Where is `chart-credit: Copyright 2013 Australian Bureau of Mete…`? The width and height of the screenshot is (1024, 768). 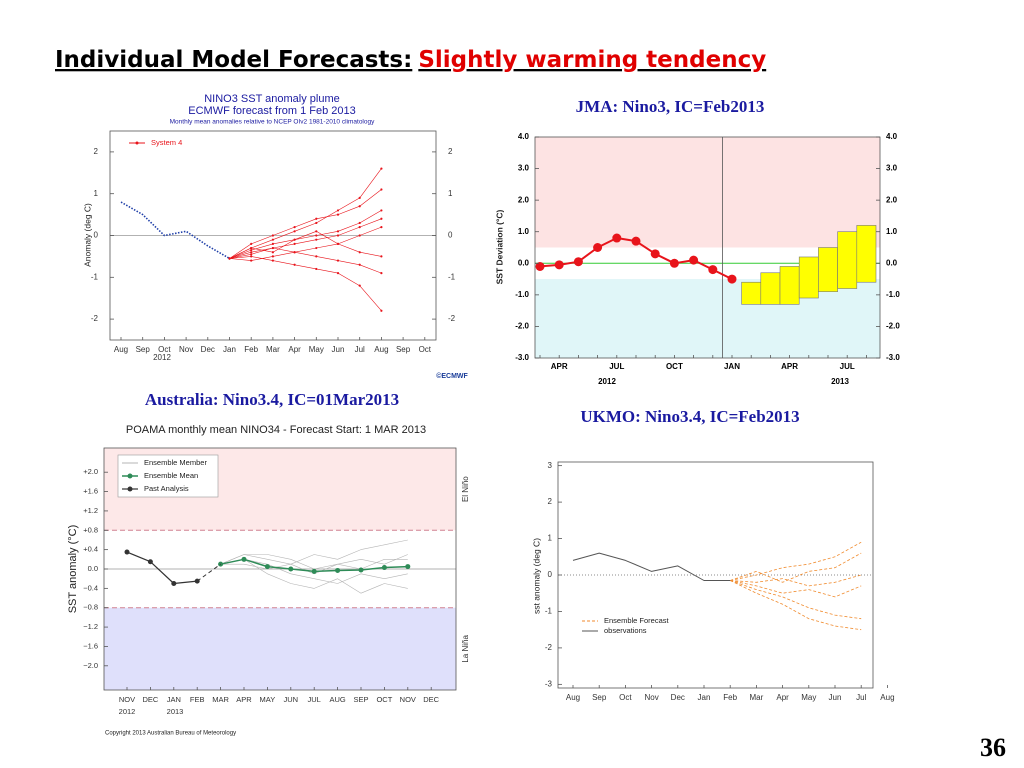
chart-credit: Copyright 2013 Australian Bureau of Mete… is located at coordinates (170, 734).